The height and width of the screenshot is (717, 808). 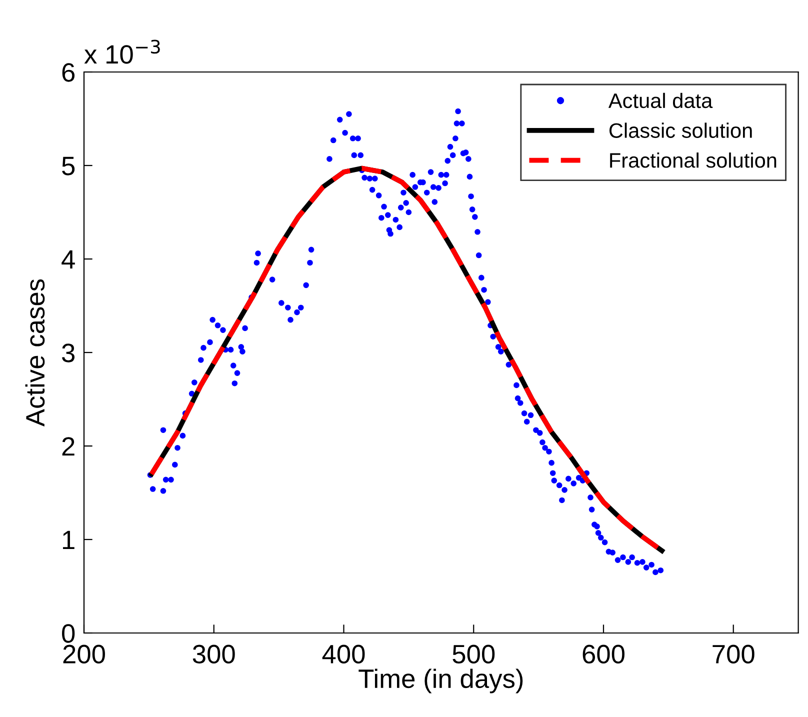 I want to click on x-tick-label: 400, so click(x=343, y=654).